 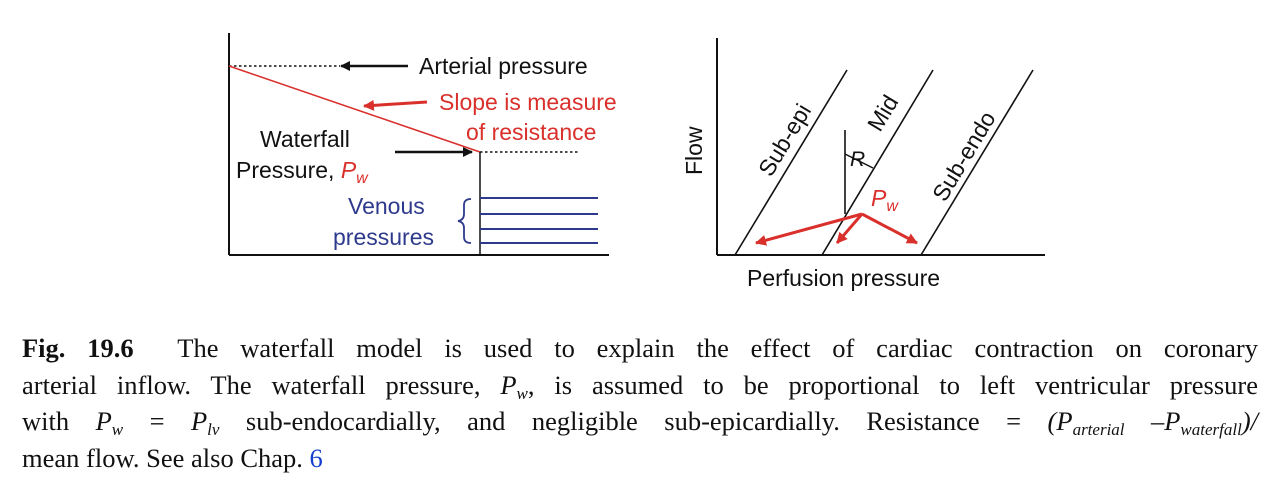 I want to click on slope-arrow, so click(x=395, y=105).